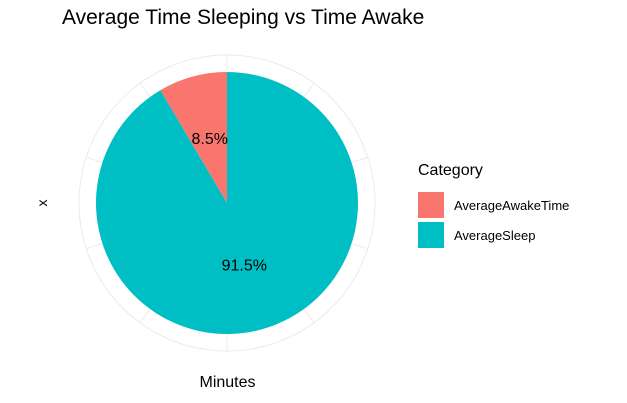 The height and width of the screenshot is (403, 627). I want to click on legend-item-sleep: AverageSleep, so click(493, 235).